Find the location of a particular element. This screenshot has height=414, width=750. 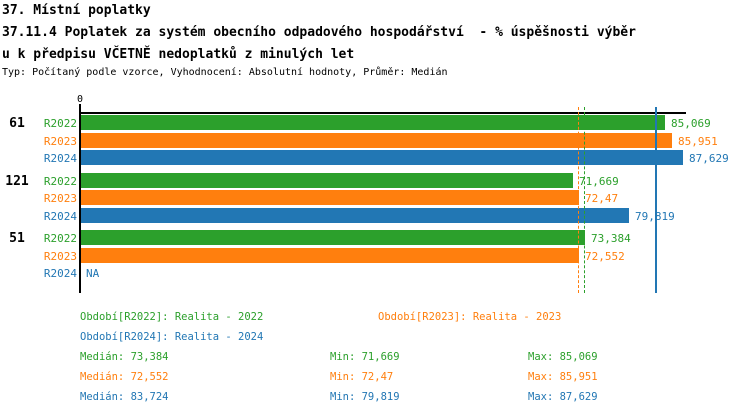

stat-median-r2022: Medián: 73,384 is located at coordinates (124, 357).